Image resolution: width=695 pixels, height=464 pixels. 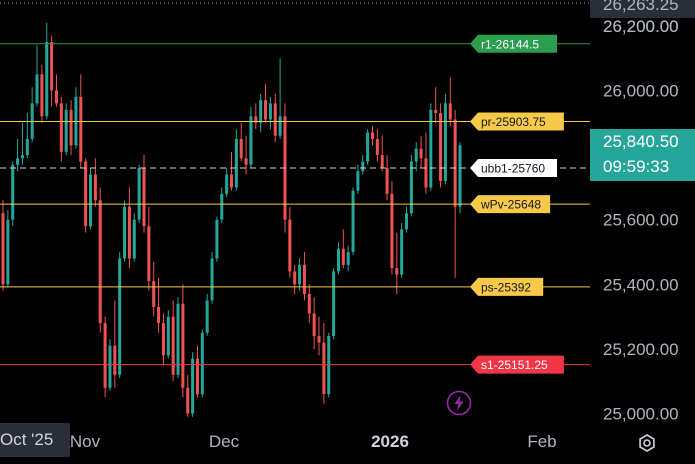 What do you see at coordinates (510, 44) in the screenshot?
I see `level-tag-label: r1-26144.5` at bounding box center [510, 44].